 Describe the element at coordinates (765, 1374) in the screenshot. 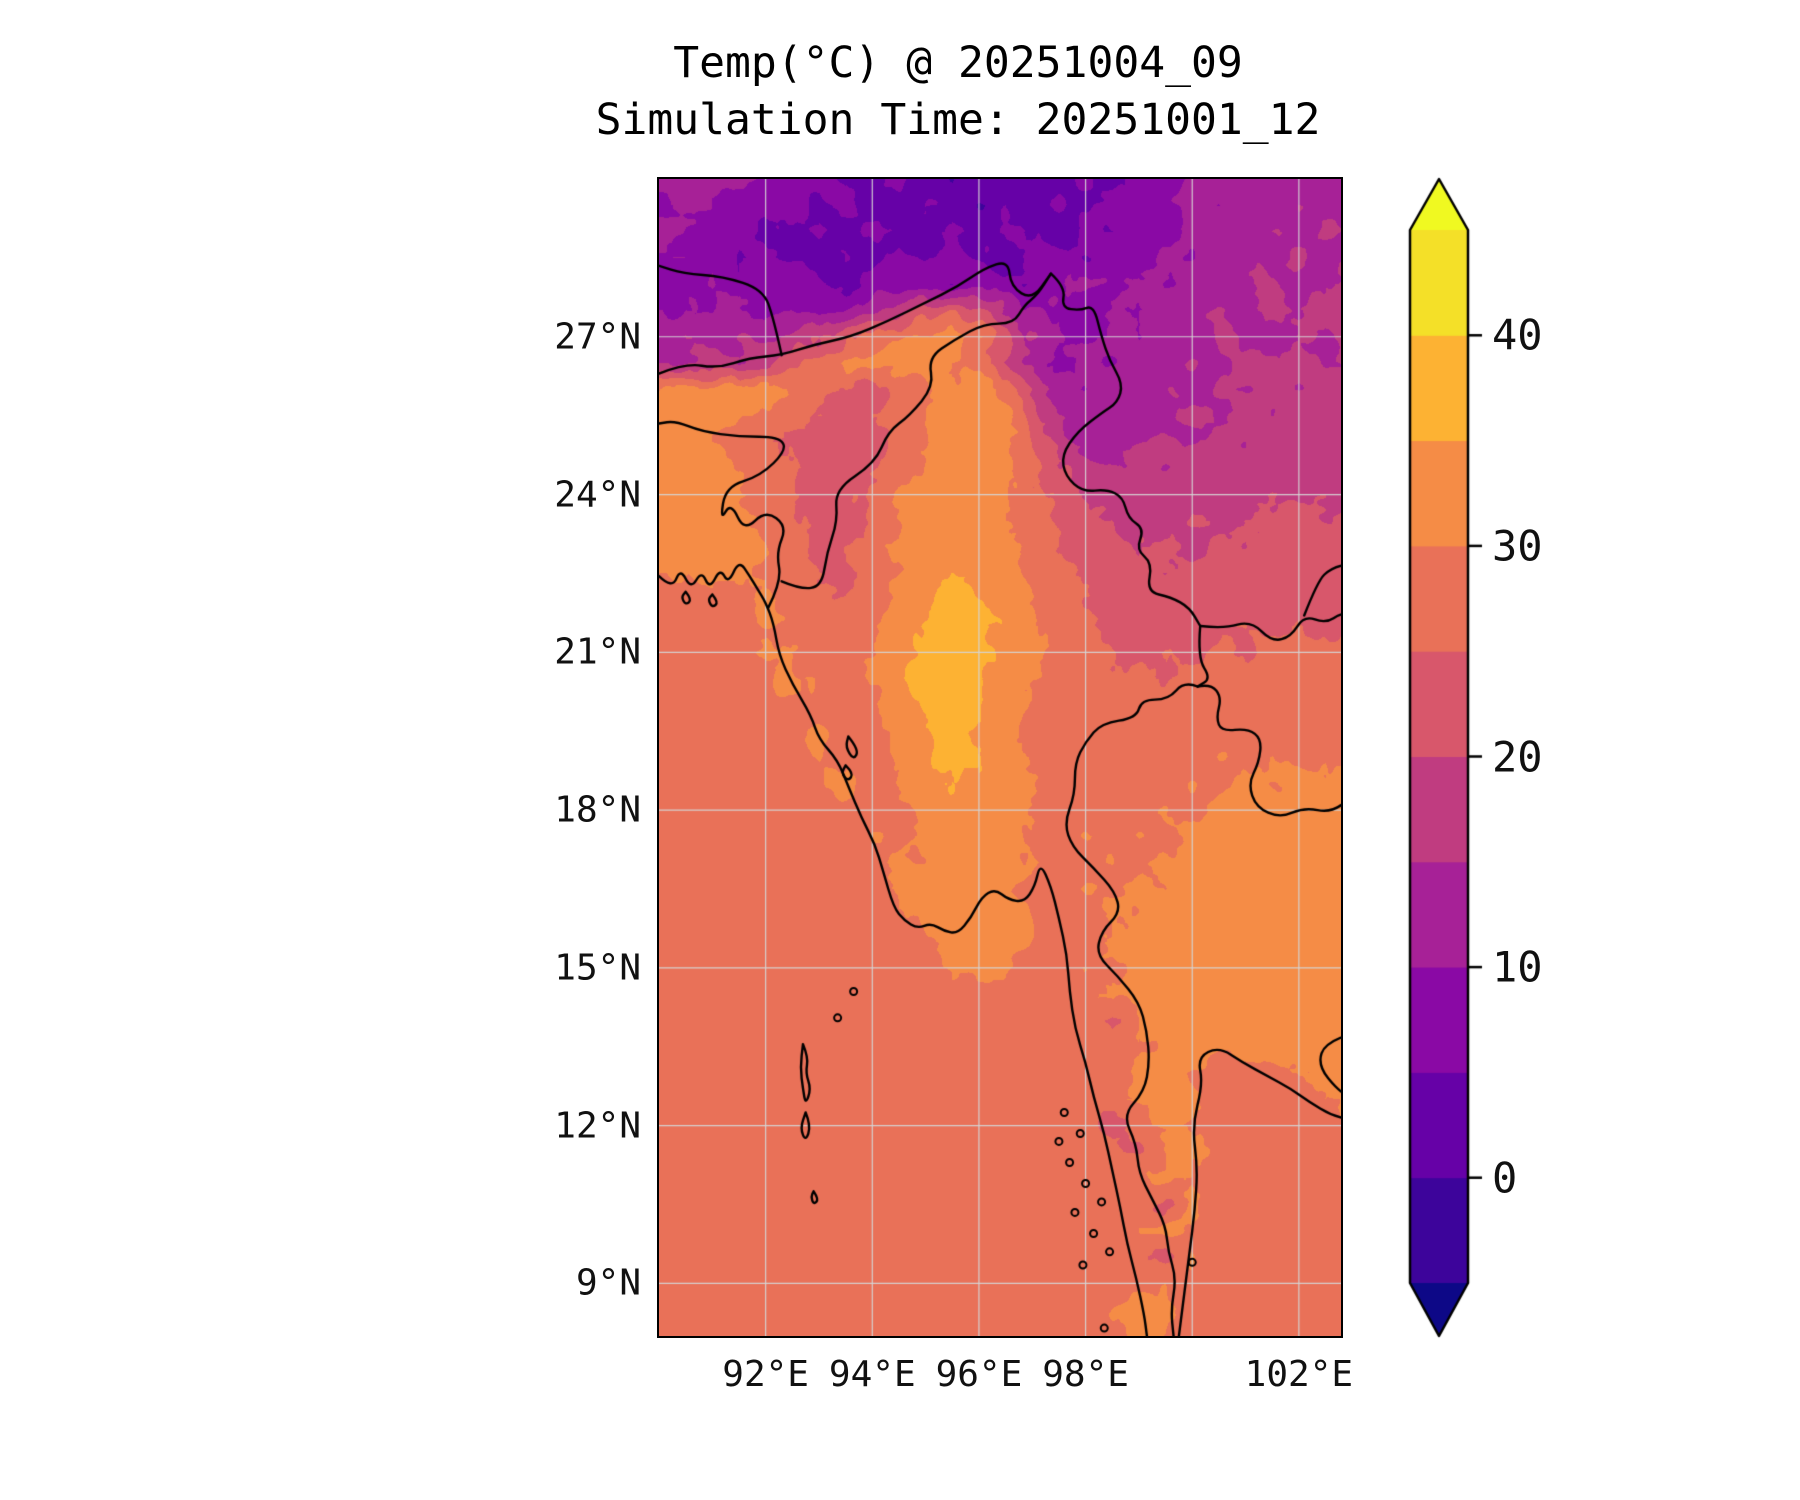

I see `lon-tick-label: 92°E` at that location.